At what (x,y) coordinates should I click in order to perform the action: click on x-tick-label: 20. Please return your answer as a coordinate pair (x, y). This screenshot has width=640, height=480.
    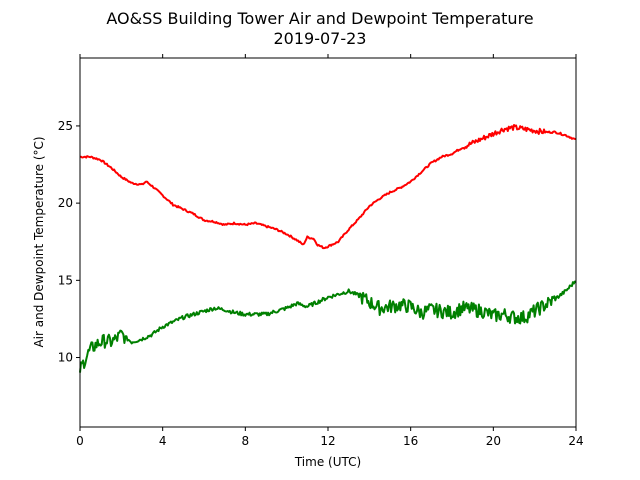
    Looking at the image, I should click on (493, 441).